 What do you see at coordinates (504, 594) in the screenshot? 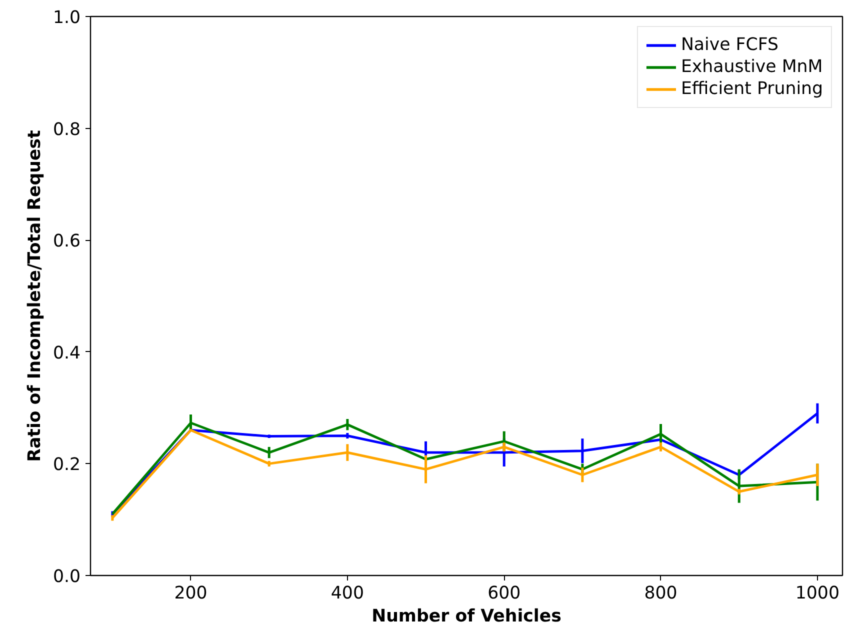
I see `x-tick-label: 600` at bounding box center [504, 594].